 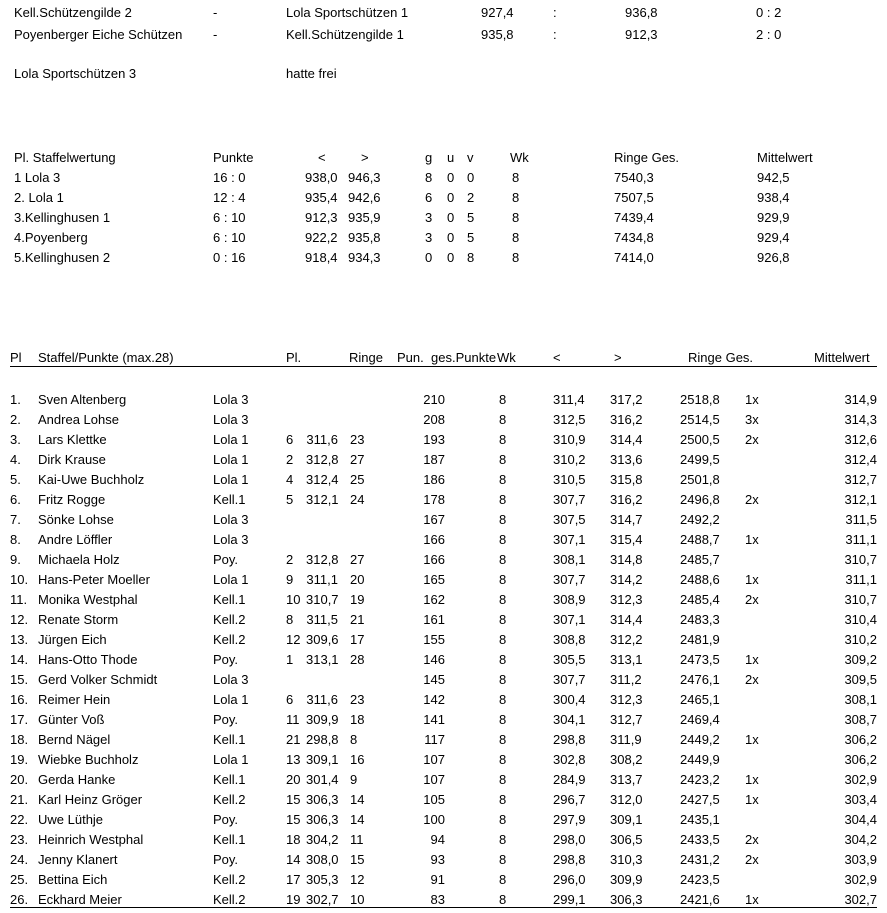 I want to click on individual-table-cell: 310,5, so click(x=569, y=479).